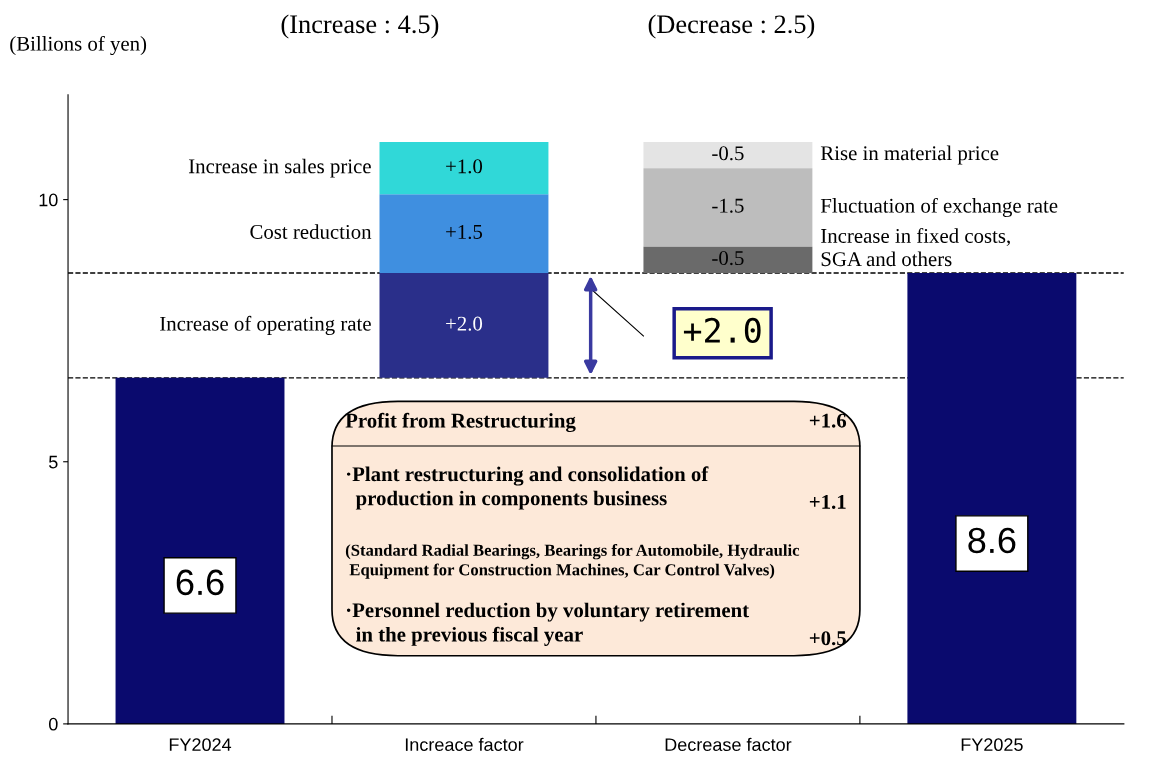  I want to click on y-tick-label: 10, so click(48, 200).